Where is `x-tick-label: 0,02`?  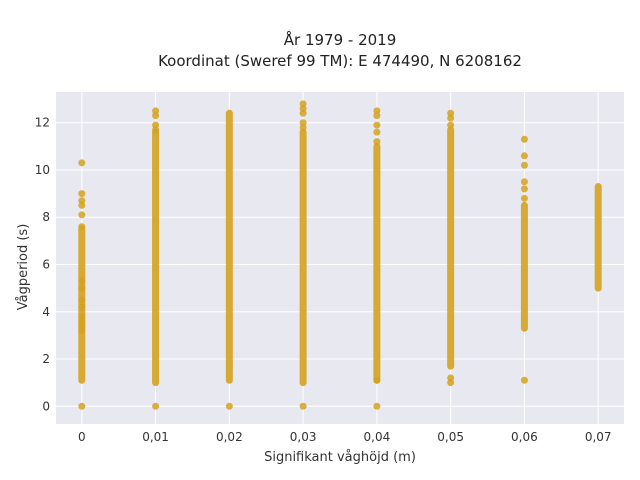 x-tick-label: 0,02 is located at coordinates (229, 437).